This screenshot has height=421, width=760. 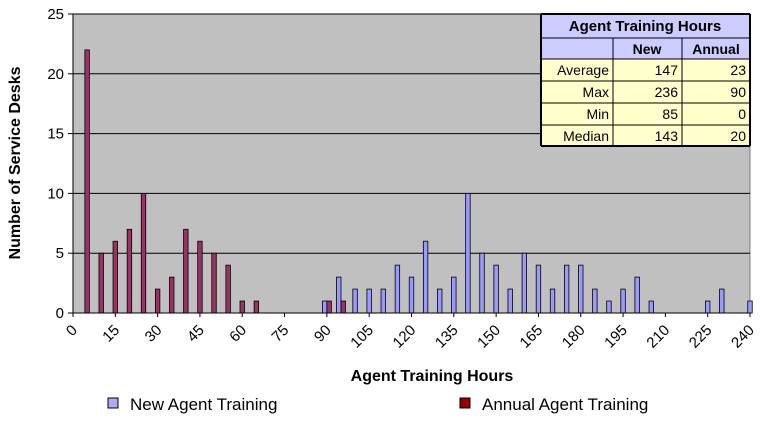 I want to click on y-tick-label: 15, so click(x=55, y=134).